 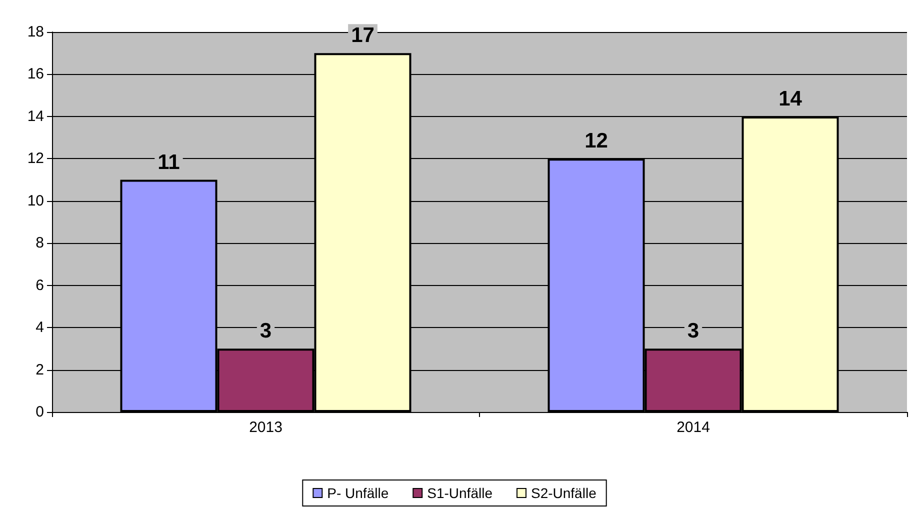 What do you see at coordinates (693, 427) in the screenshot?
I see `x-tick-label: 2014` at bounding box center [693, 427].